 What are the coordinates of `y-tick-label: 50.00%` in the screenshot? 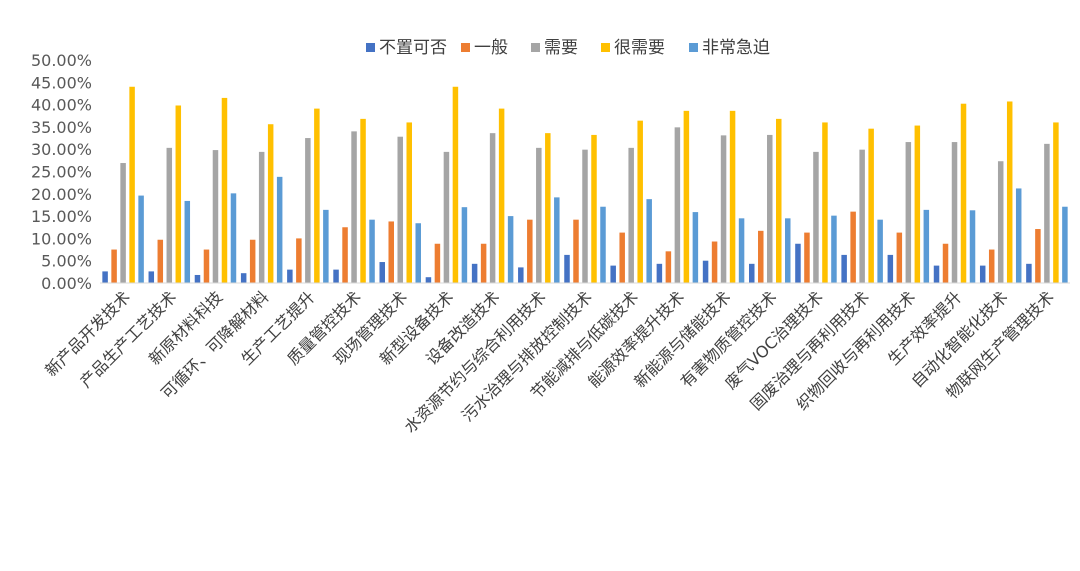 It's located at (61, 60).